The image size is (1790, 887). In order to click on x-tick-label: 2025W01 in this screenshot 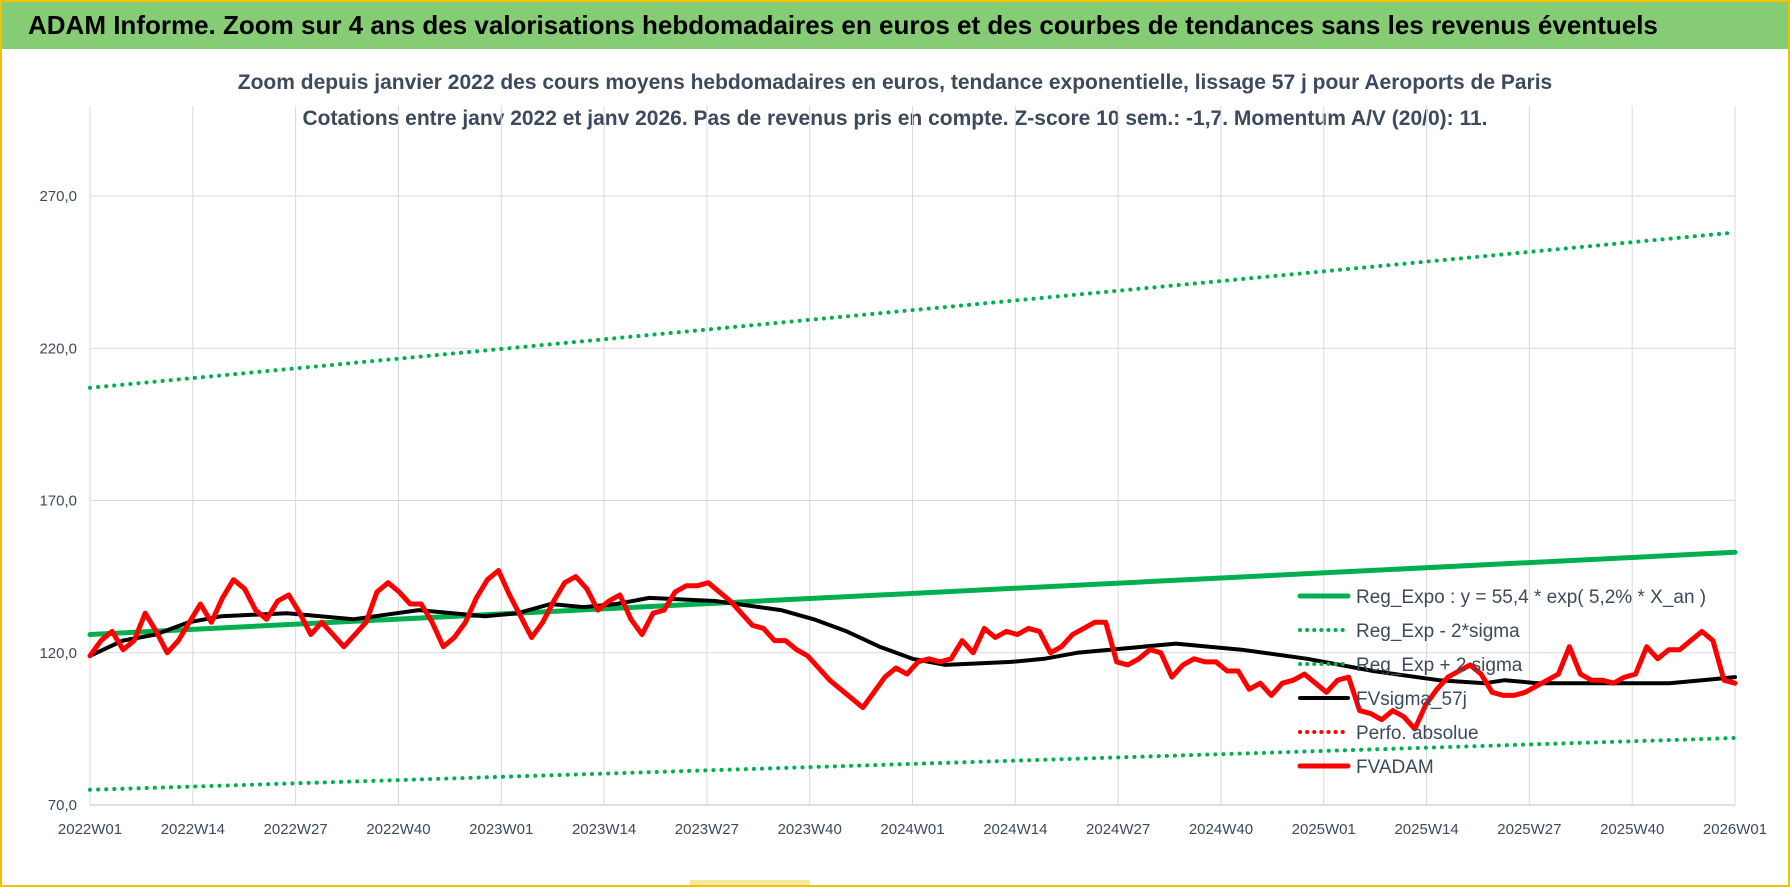, I will do `click(1324, 829)`.